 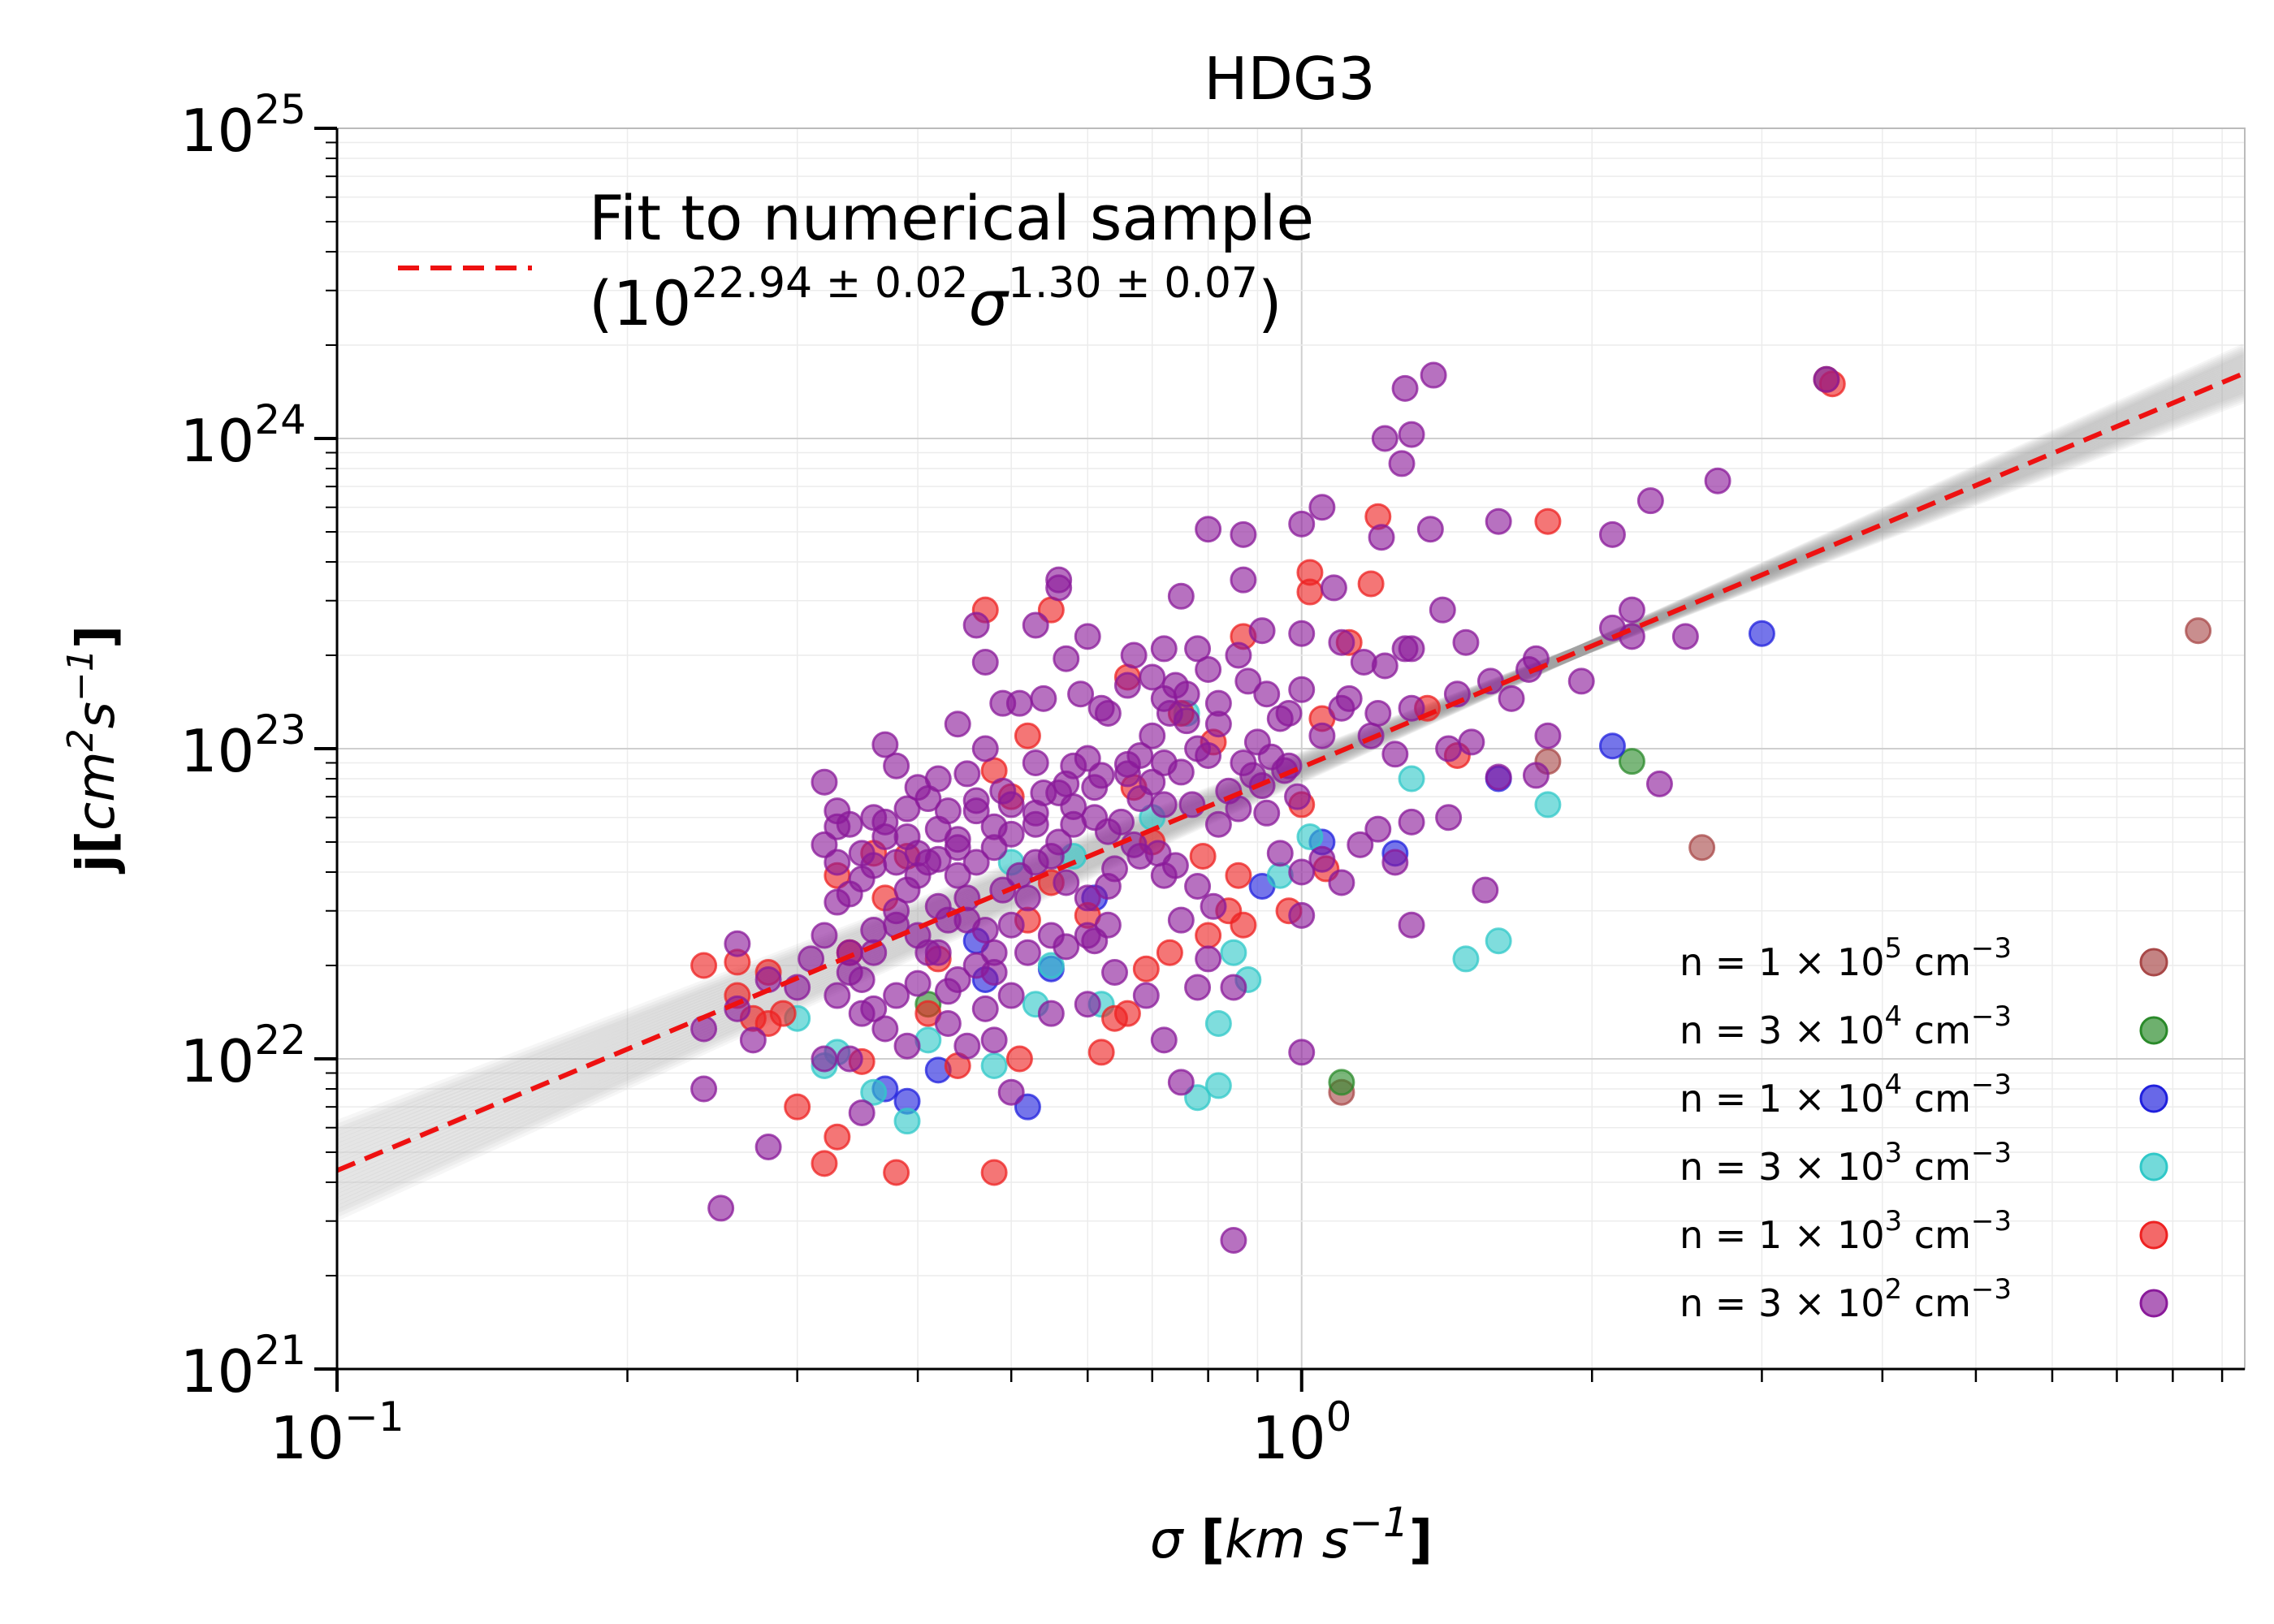 I want to click on chart-title: HDG3, so click(x=1289, y=79).